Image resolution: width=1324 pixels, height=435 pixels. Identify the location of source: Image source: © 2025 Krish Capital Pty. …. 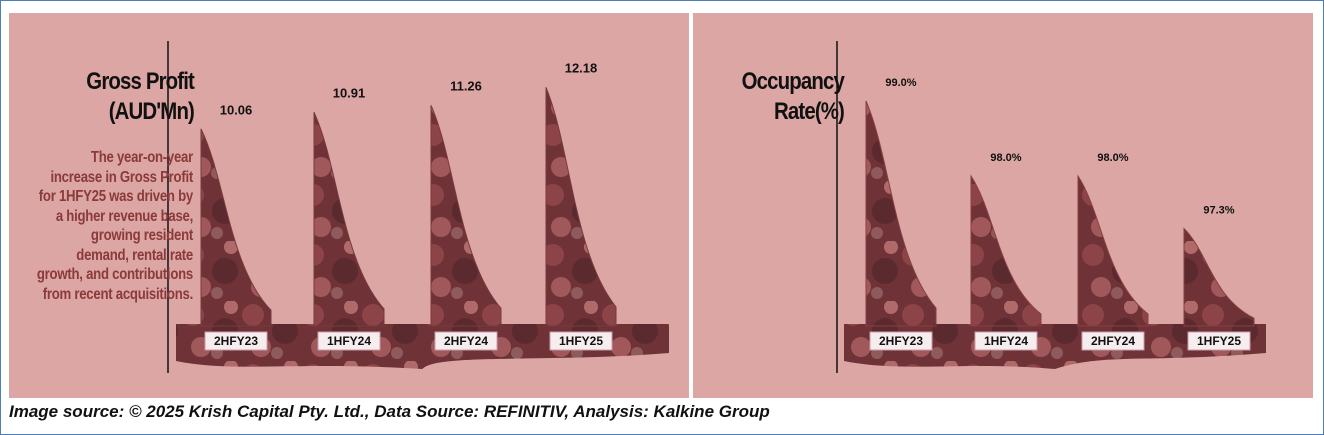
(389, 411).